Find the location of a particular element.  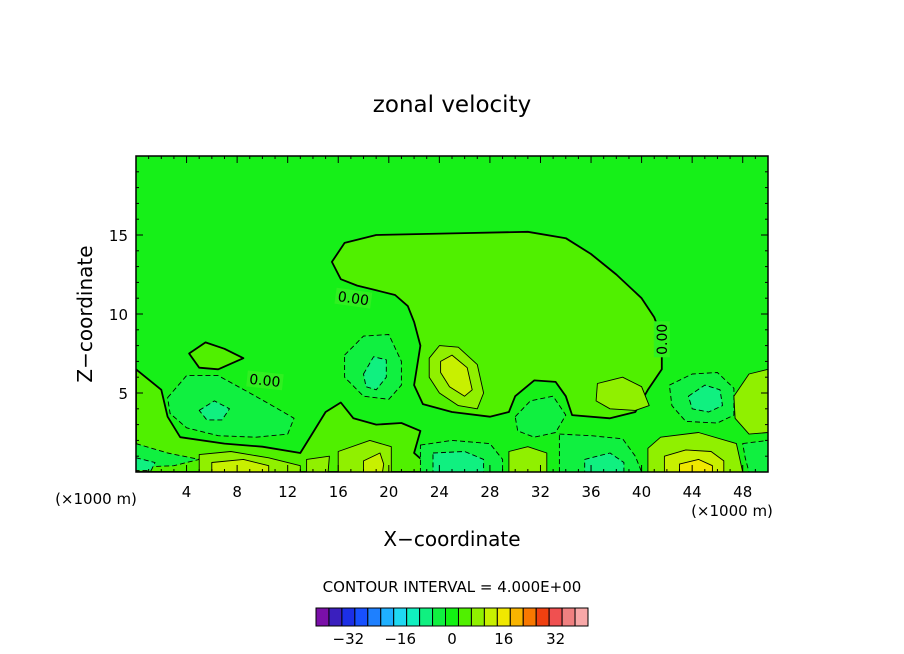

x-unit-left: (×1000 m) is located at coordinates (96, 499).